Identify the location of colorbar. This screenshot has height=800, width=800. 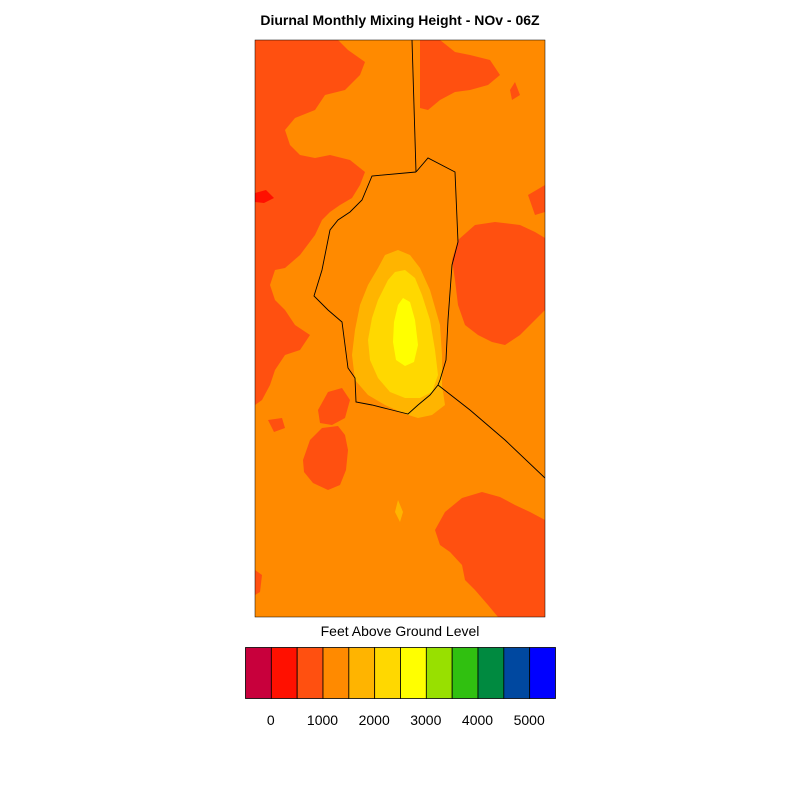
(400, 673).